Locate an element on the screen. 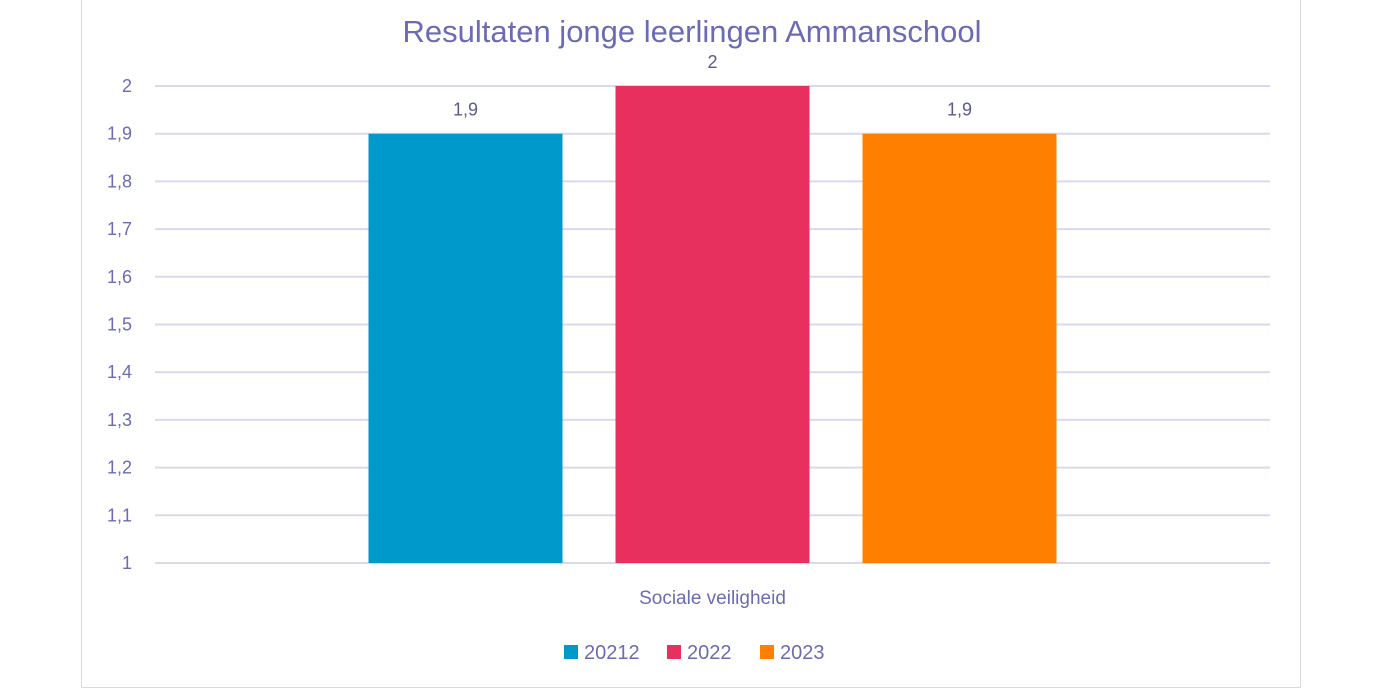 This screenshot has height=688, width=1384. y-tick-label: 1,8 is located at coordinates (119, 181).